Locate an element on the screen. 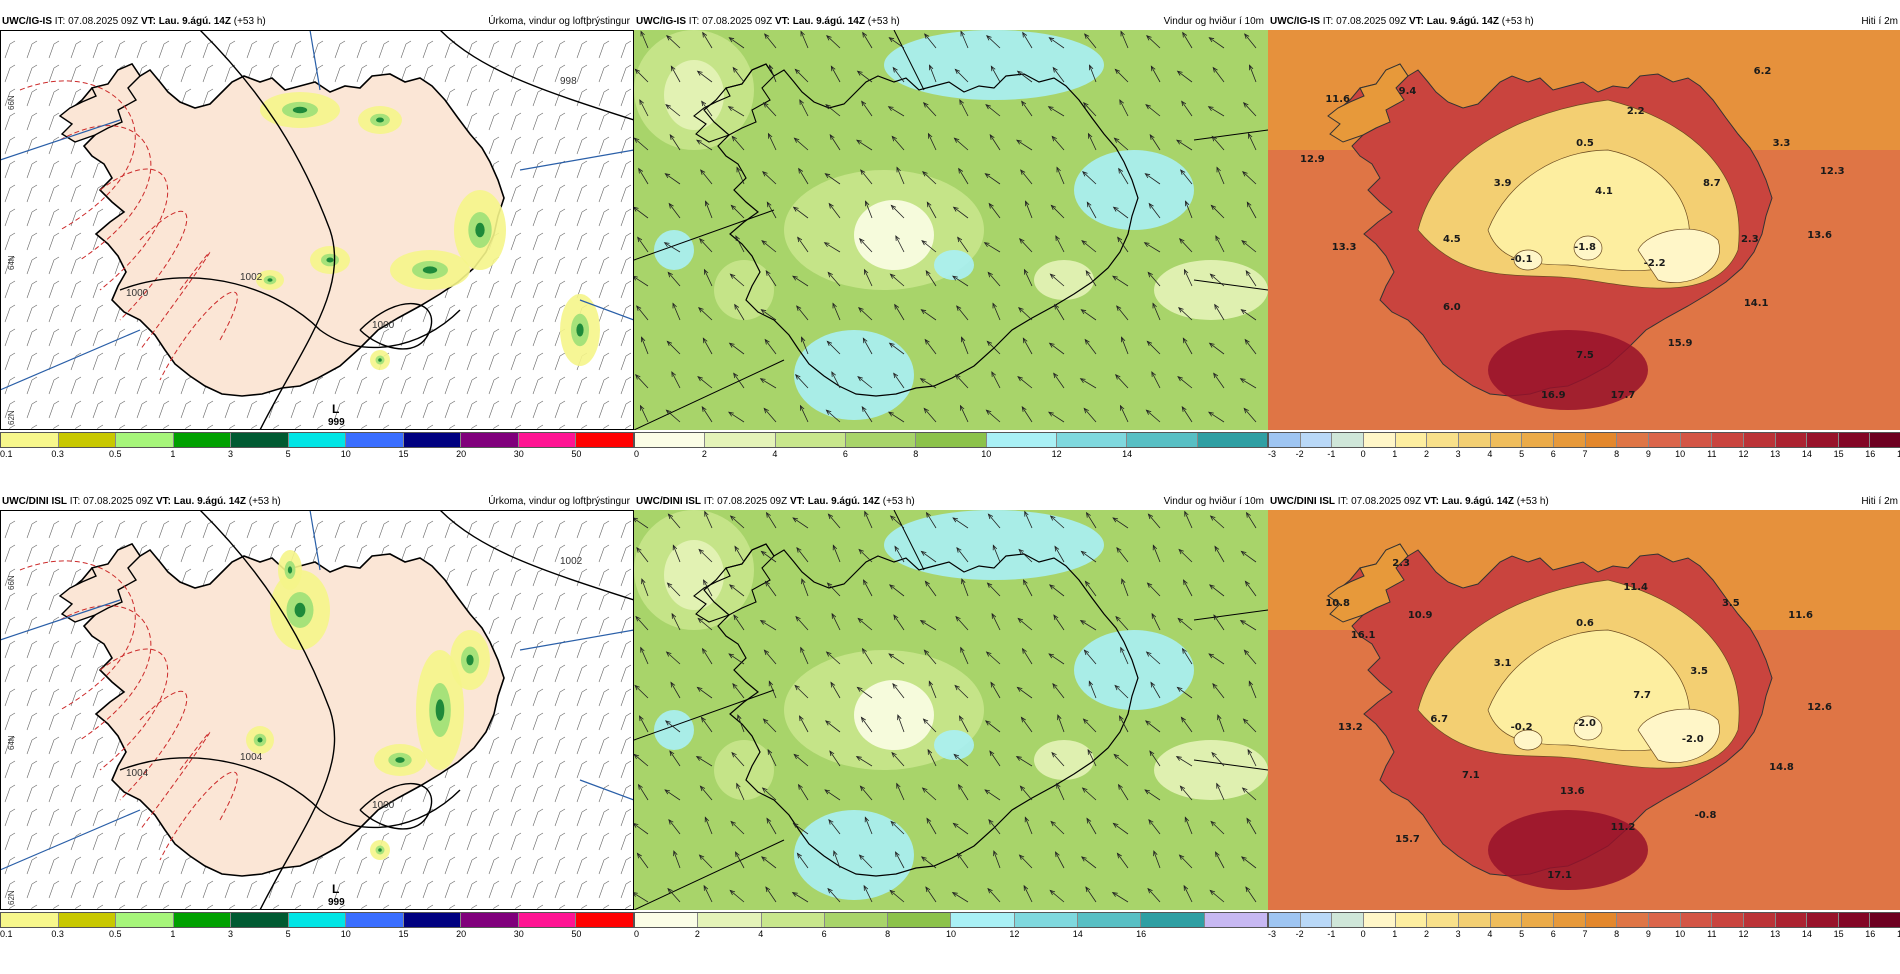  temp-dashed-line is located at coordinates (153, 745).